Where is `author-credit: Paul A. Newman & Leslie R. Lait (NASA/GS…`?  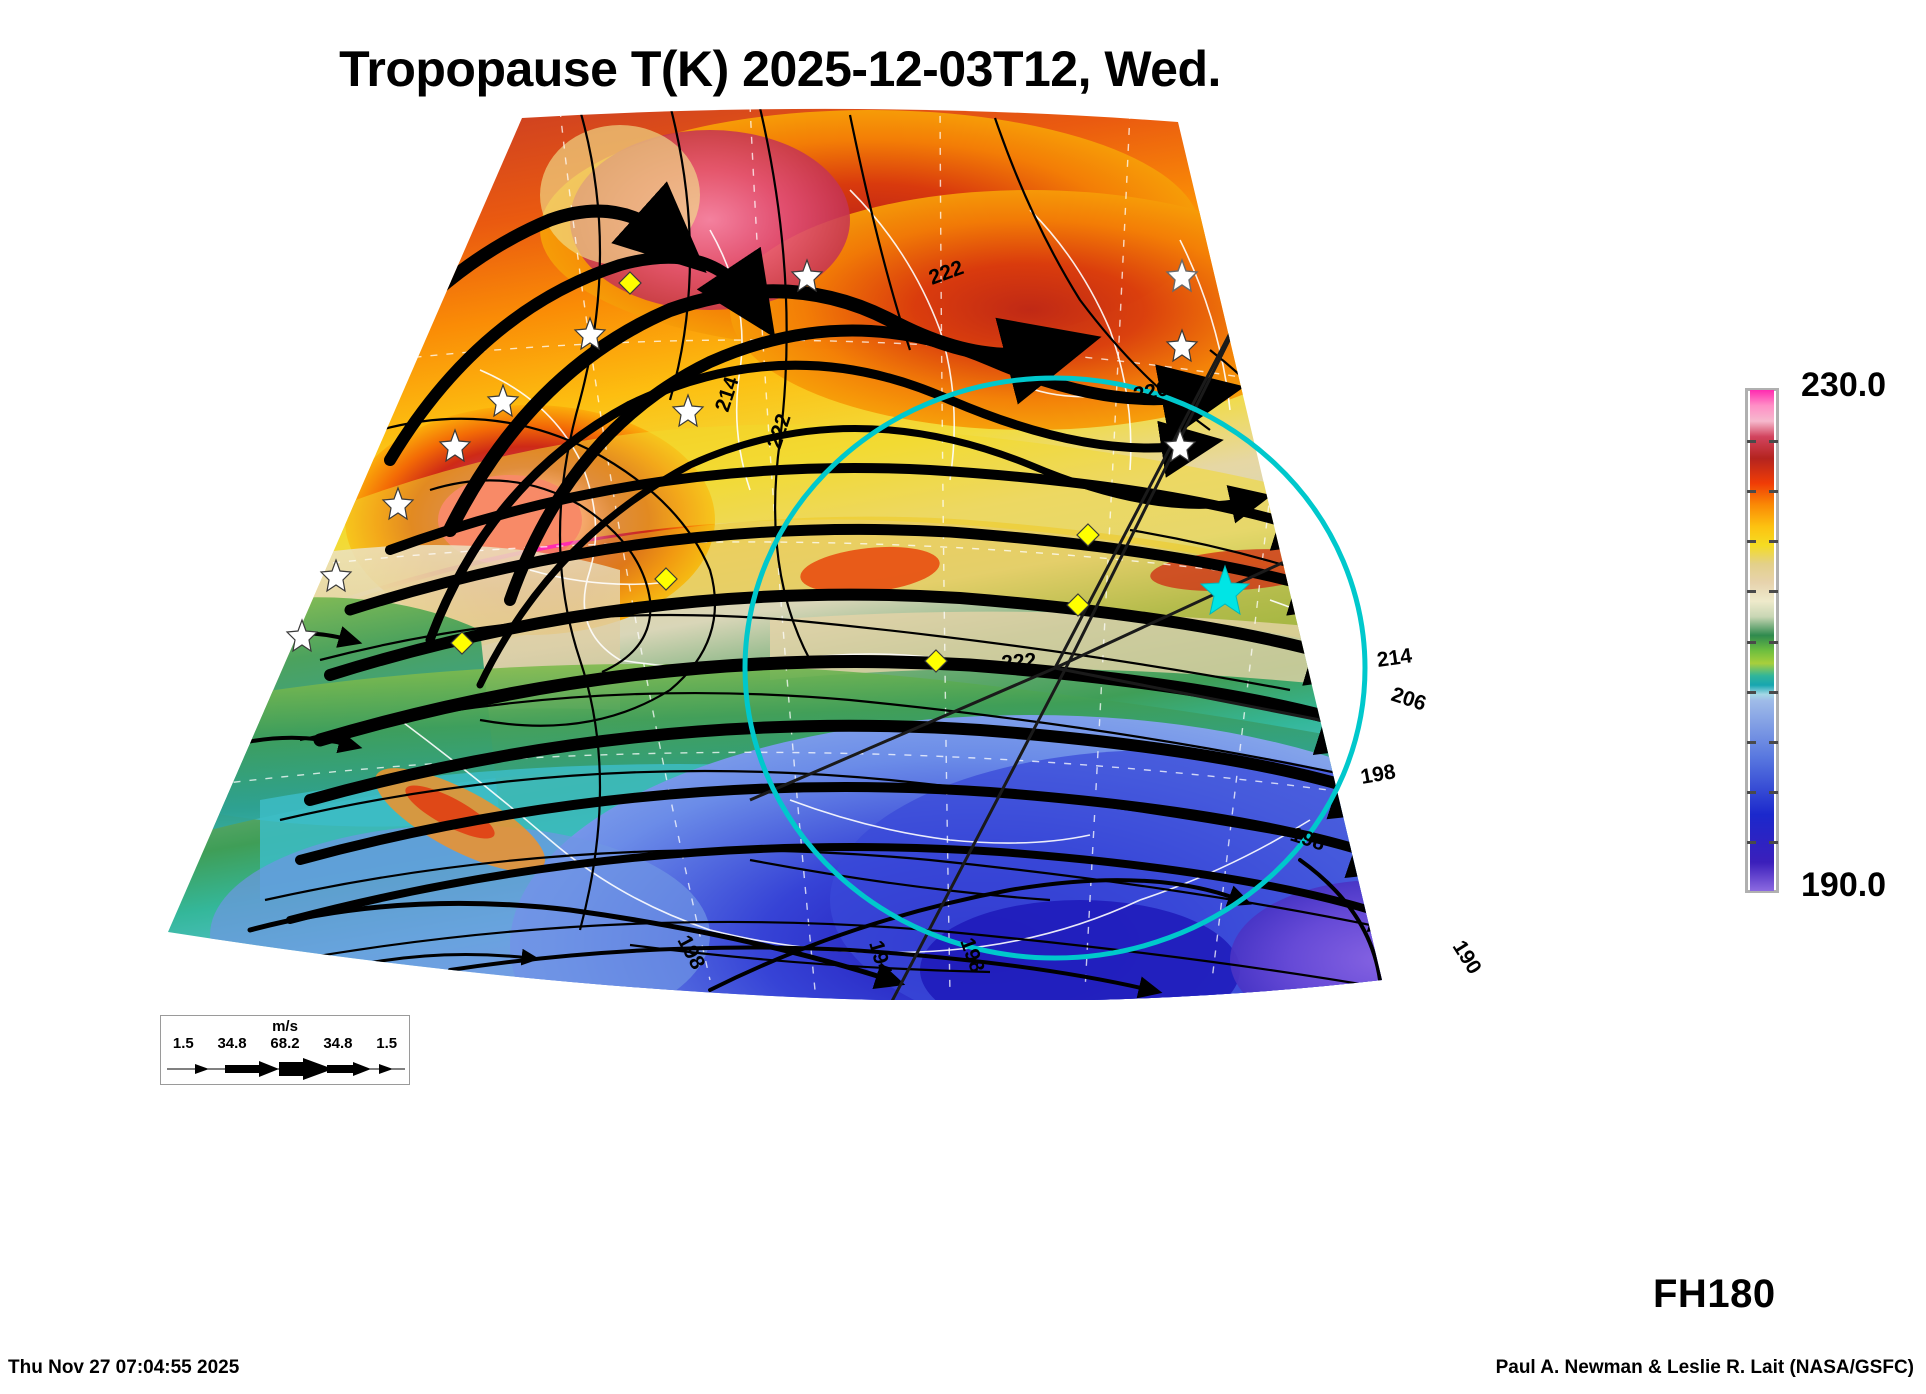 author-credit: Paul A. Newman & Leslie R. Lait (NASA/GS… is located at coordinates (1704, 1367).